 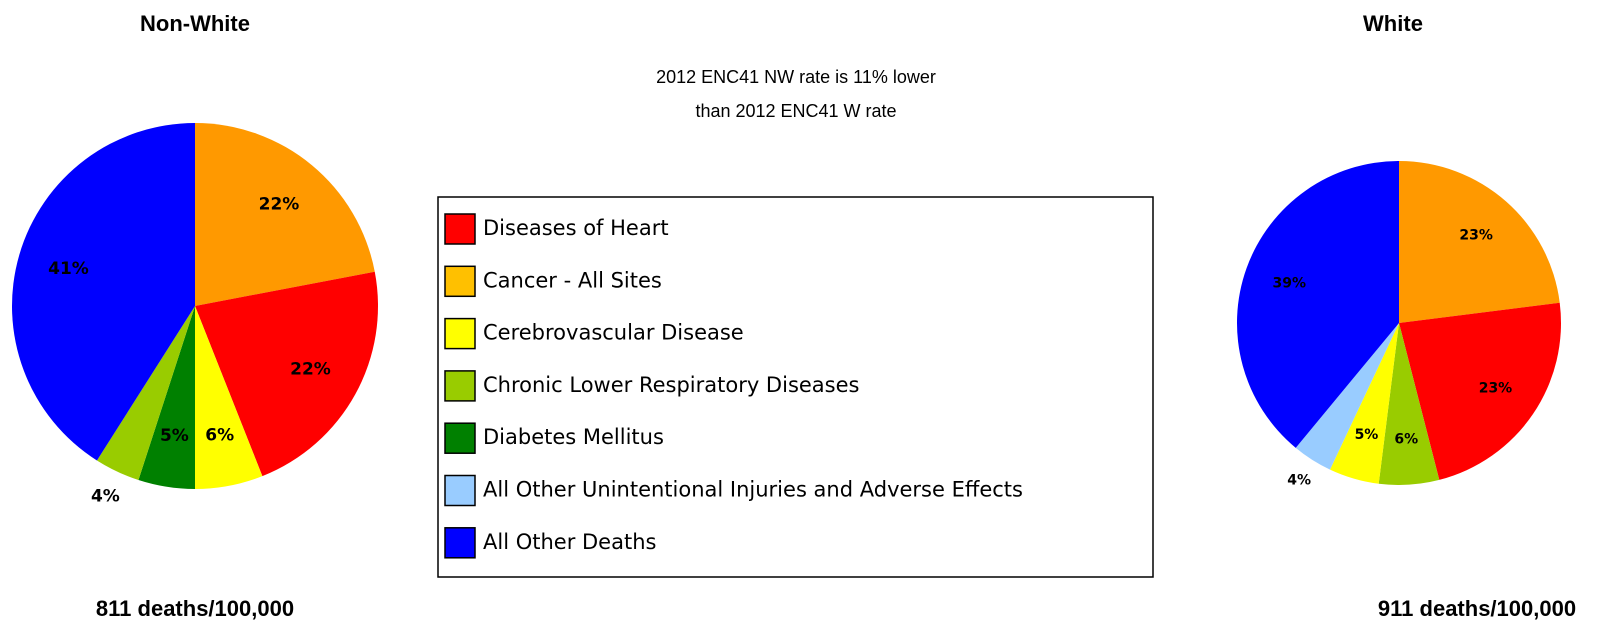 I want to click on annotation: than 2012 ENC41 W rate, so click(x=795, y=111).